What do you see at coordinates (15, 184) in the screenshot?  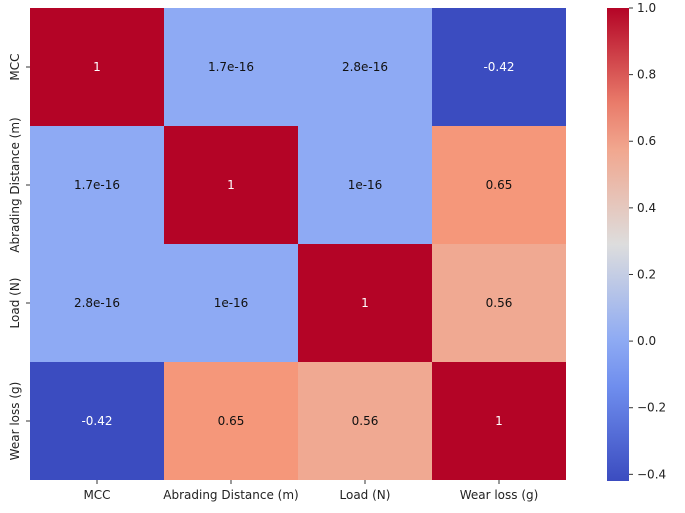 I see `y-tick-label: Abrading Distance (m)` at bounding box center [15, 184].